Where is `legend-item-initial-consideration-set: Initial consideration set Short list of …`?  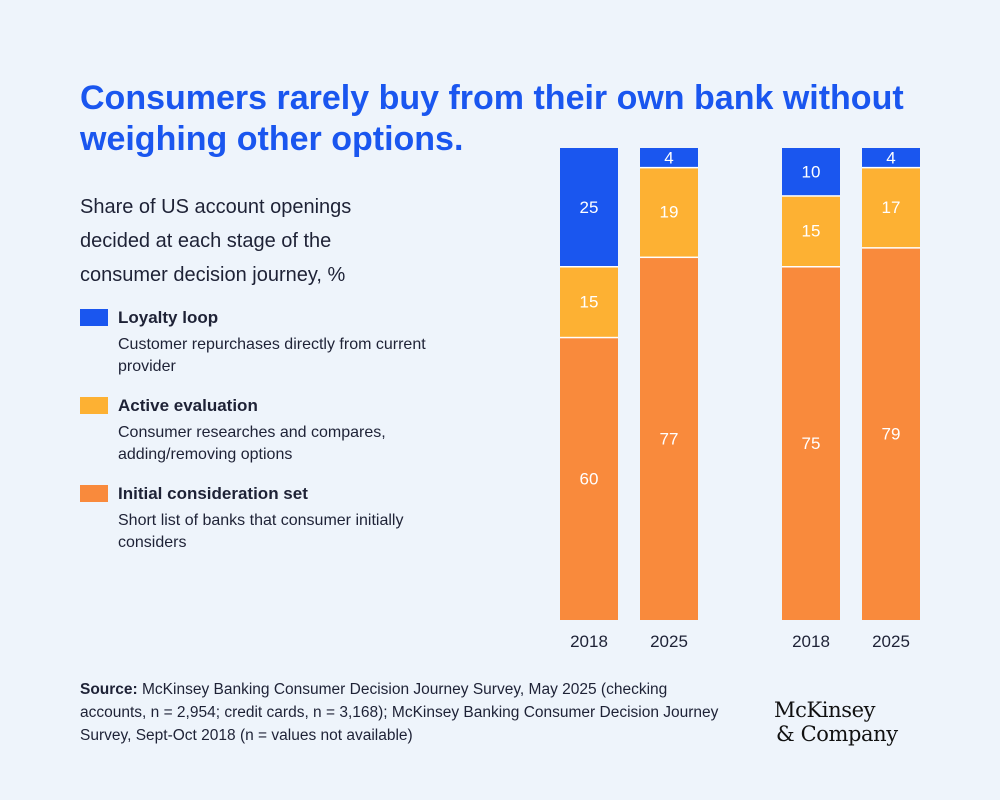
legend-item-initial-consideration-set: Initial consideration set Short list of … is located at coordinates (270, 518).